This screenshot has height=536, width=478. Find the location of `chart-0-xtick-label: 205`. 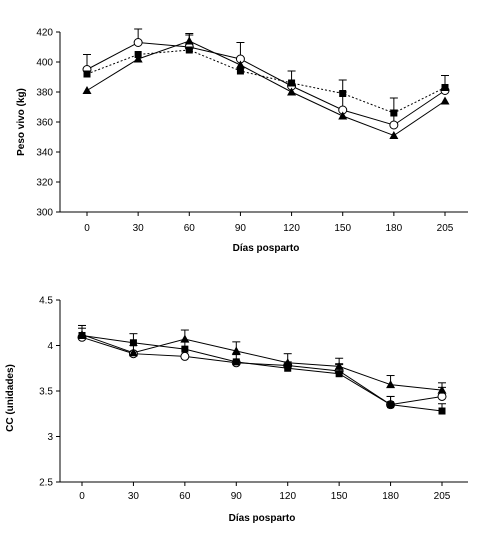

chart-0-xtick-label: 205 is located at coordinates (445, 228).